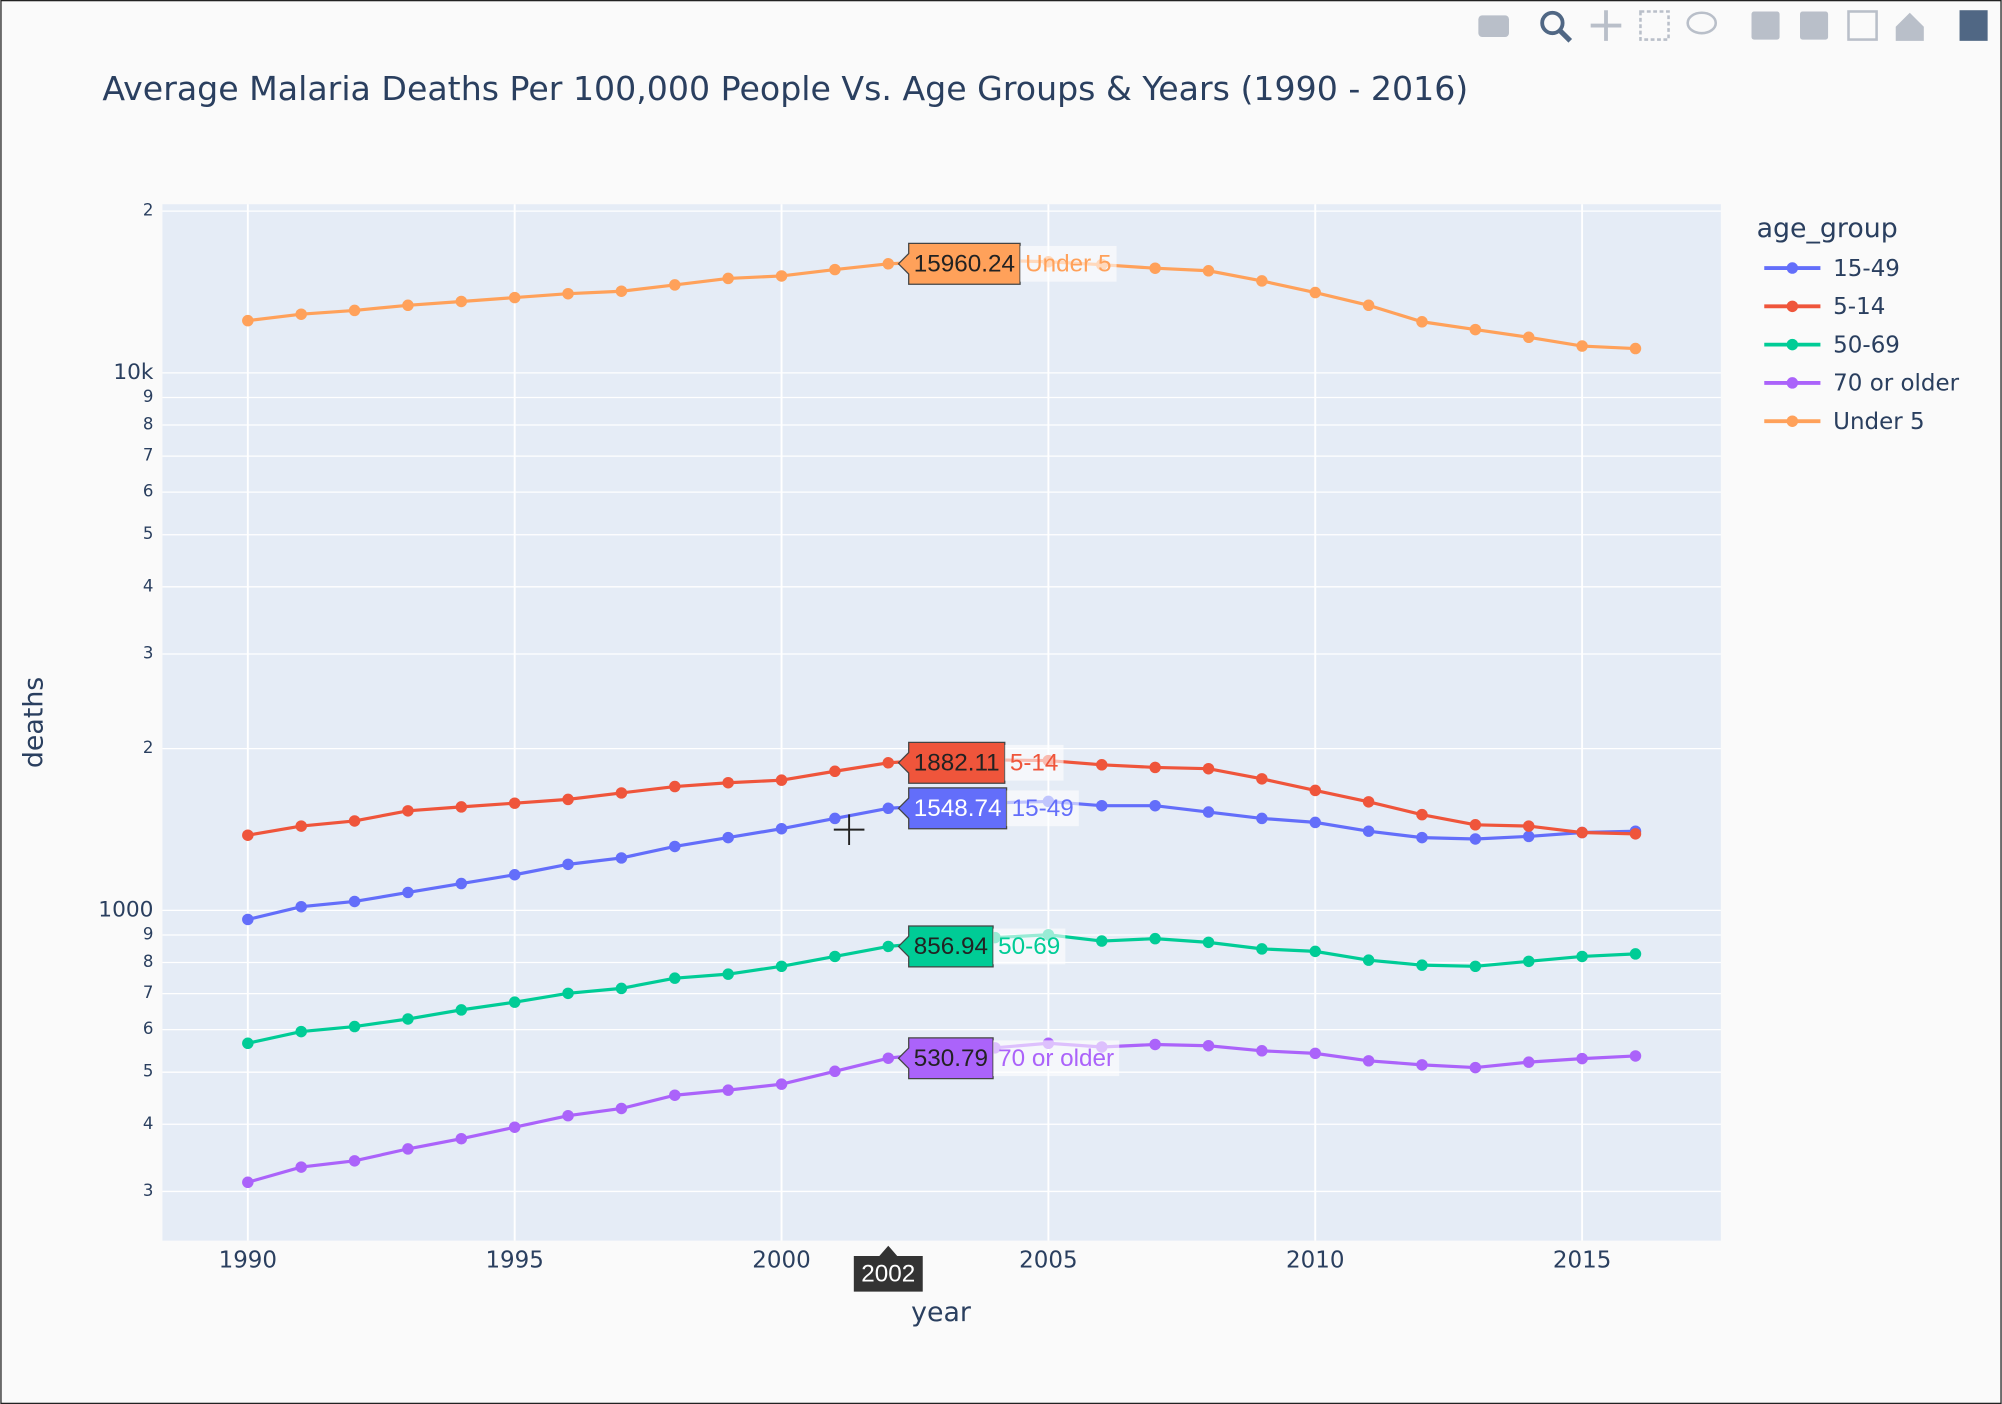 The width and height of the screenshot is (2002, 1404). Describe the element at coordinates (1973, 25) in the screenshot. I see `plotly-logo` at that location.